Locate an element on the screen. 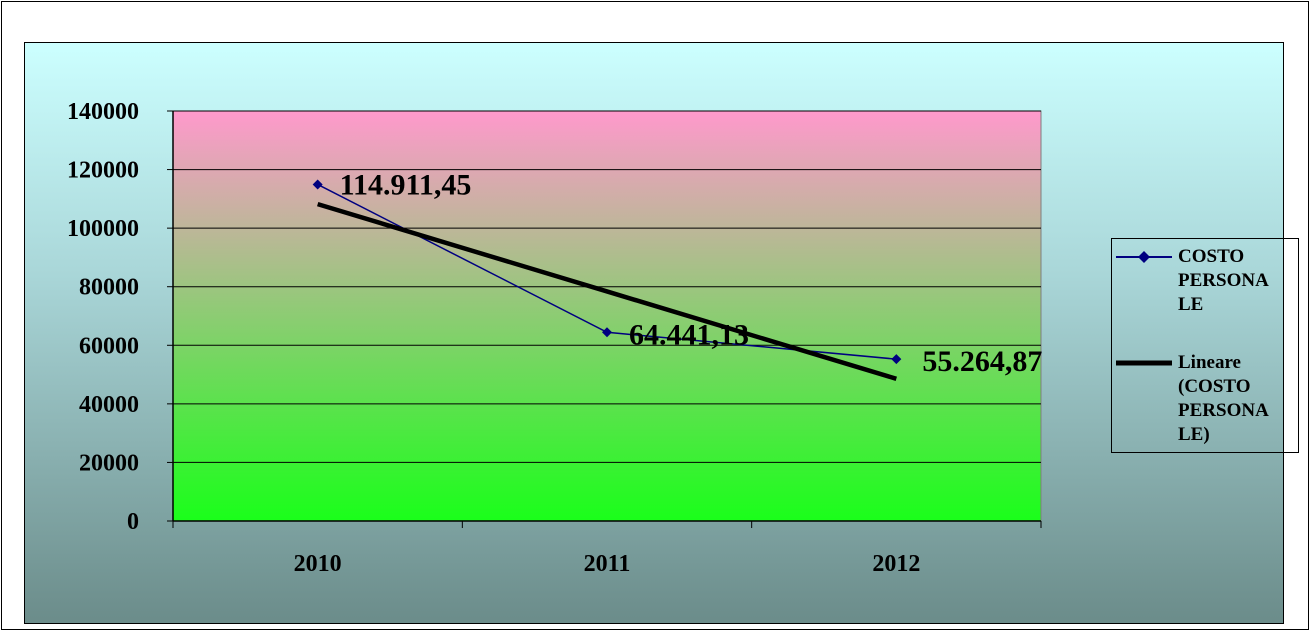 The image size is (1311, 632). legend-label-line: COSTO is located at coordinates (1211, 256).